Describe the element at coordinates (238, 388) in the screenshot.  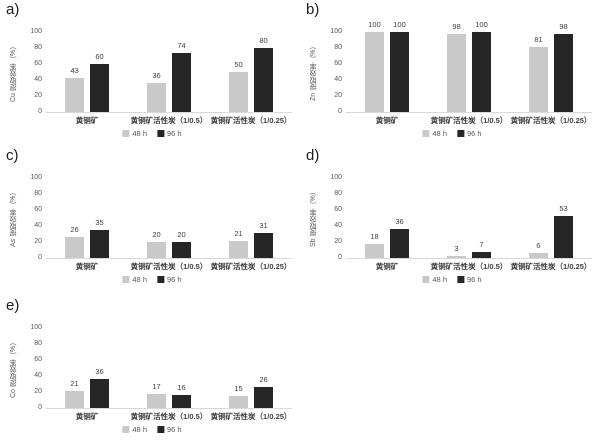
I see `bar-value-label: 15` at that location.